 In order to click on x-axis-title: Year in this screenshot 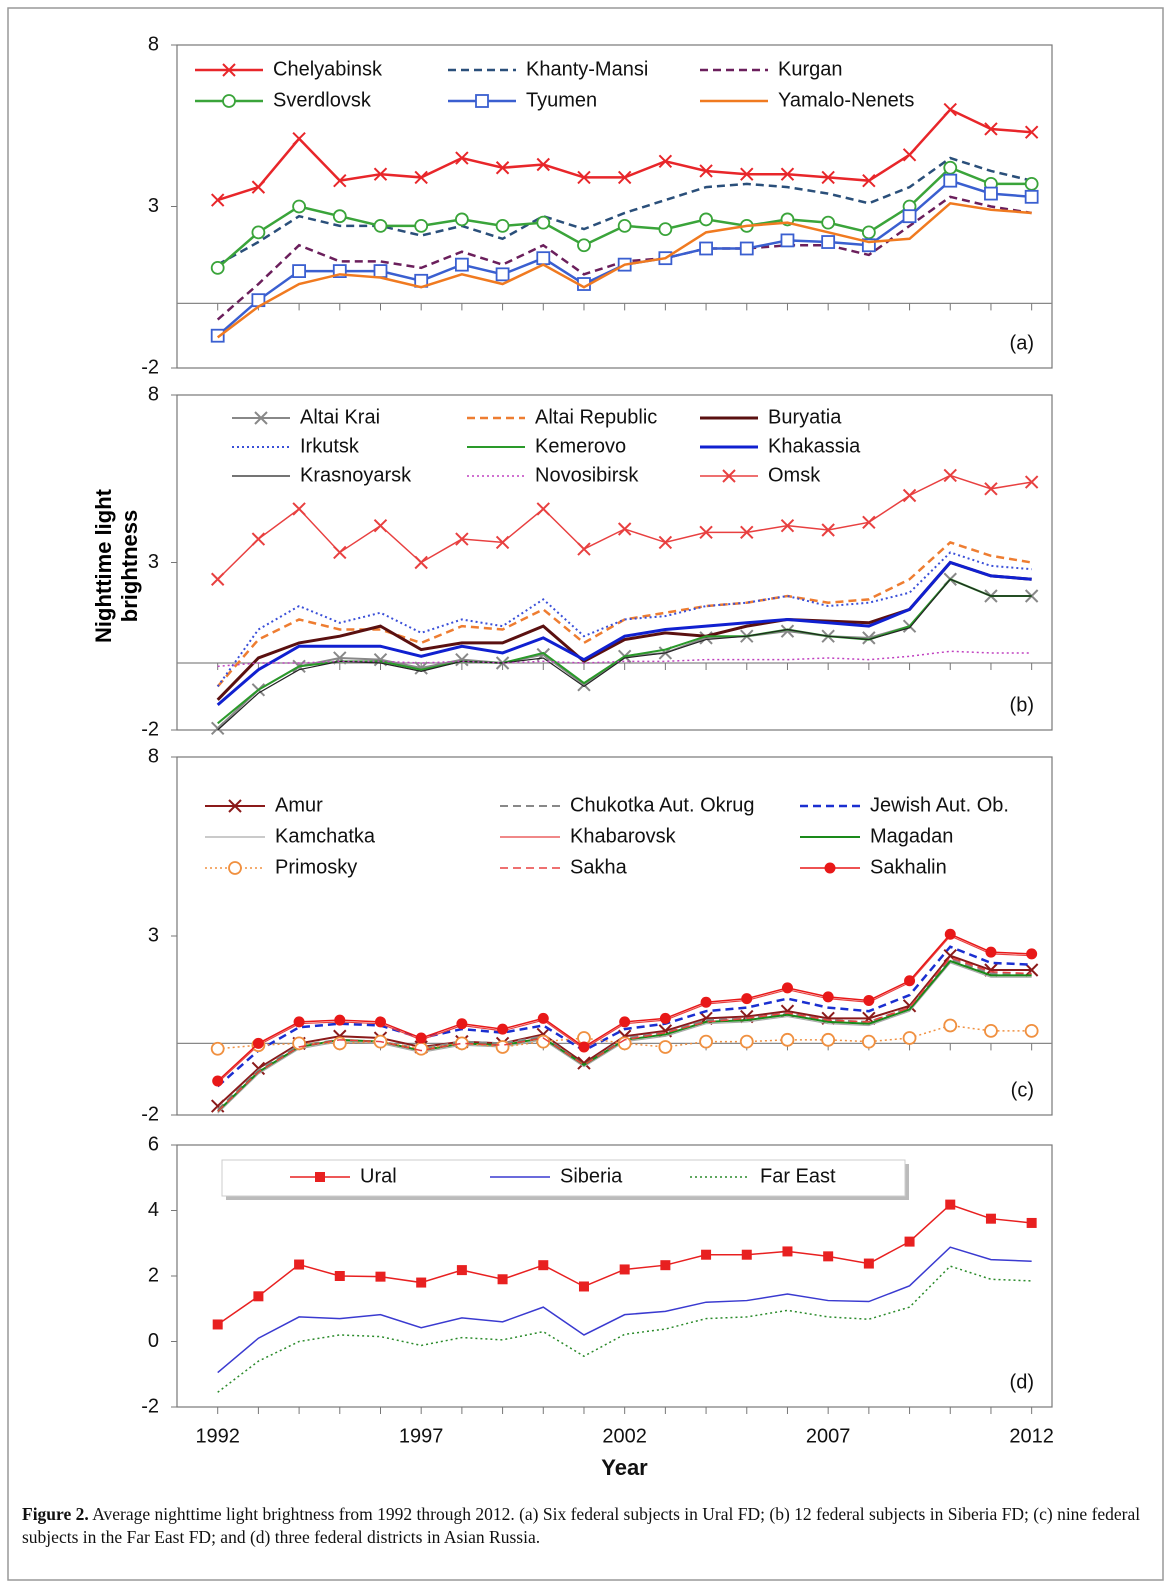, I will do `click(624, 1467)`.